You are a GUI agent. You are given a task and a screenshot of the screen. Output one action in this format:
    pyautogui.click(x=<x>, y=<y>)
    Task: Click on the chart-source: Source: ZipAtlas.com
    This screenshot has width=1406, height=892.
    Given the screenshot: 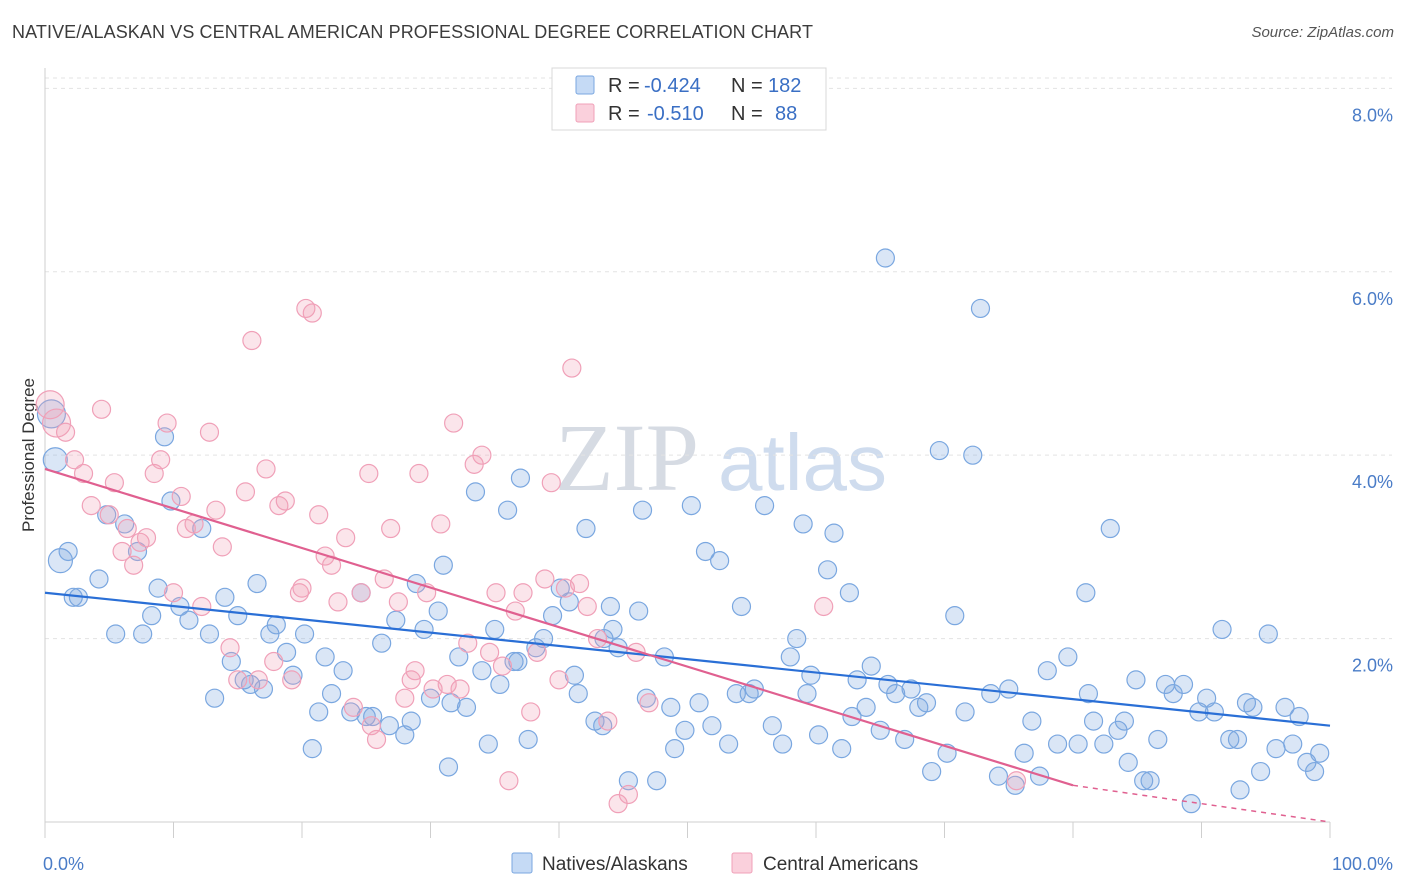 What is the action you would take?
    pyautogui.click(x=1322, y=32)
    